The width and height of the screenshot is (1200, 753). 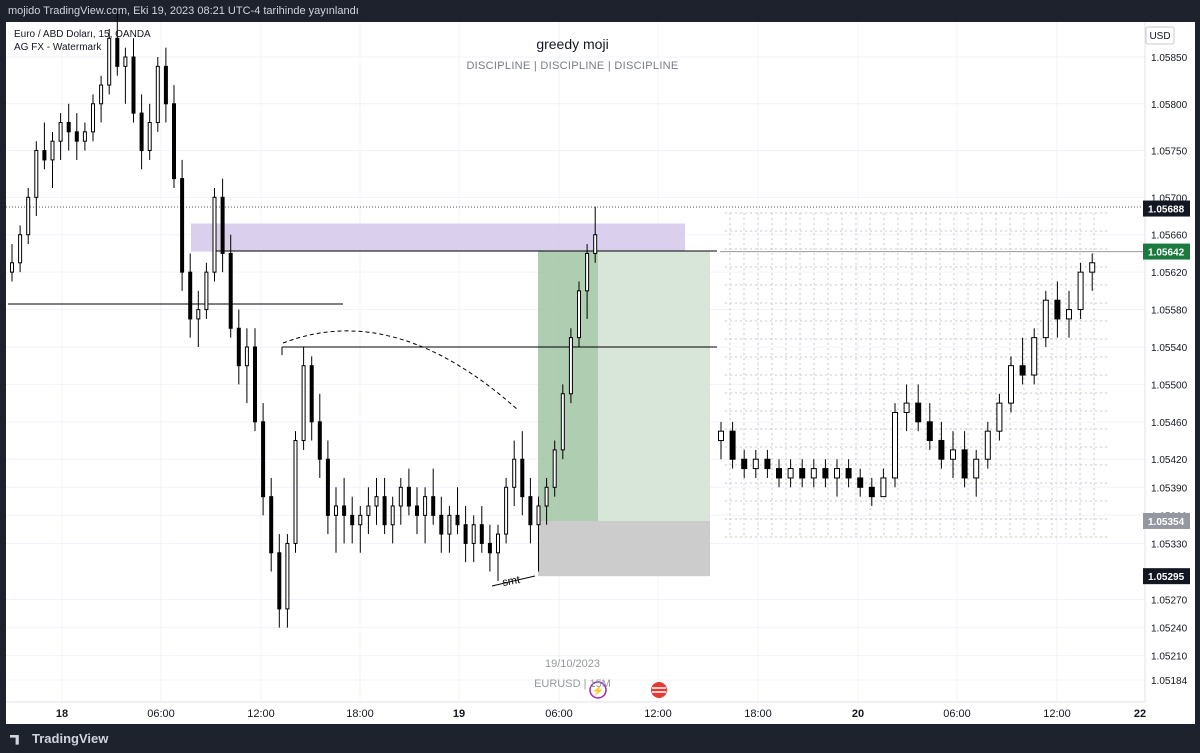 I want to click on target-zone, so click(x=654, y=386).